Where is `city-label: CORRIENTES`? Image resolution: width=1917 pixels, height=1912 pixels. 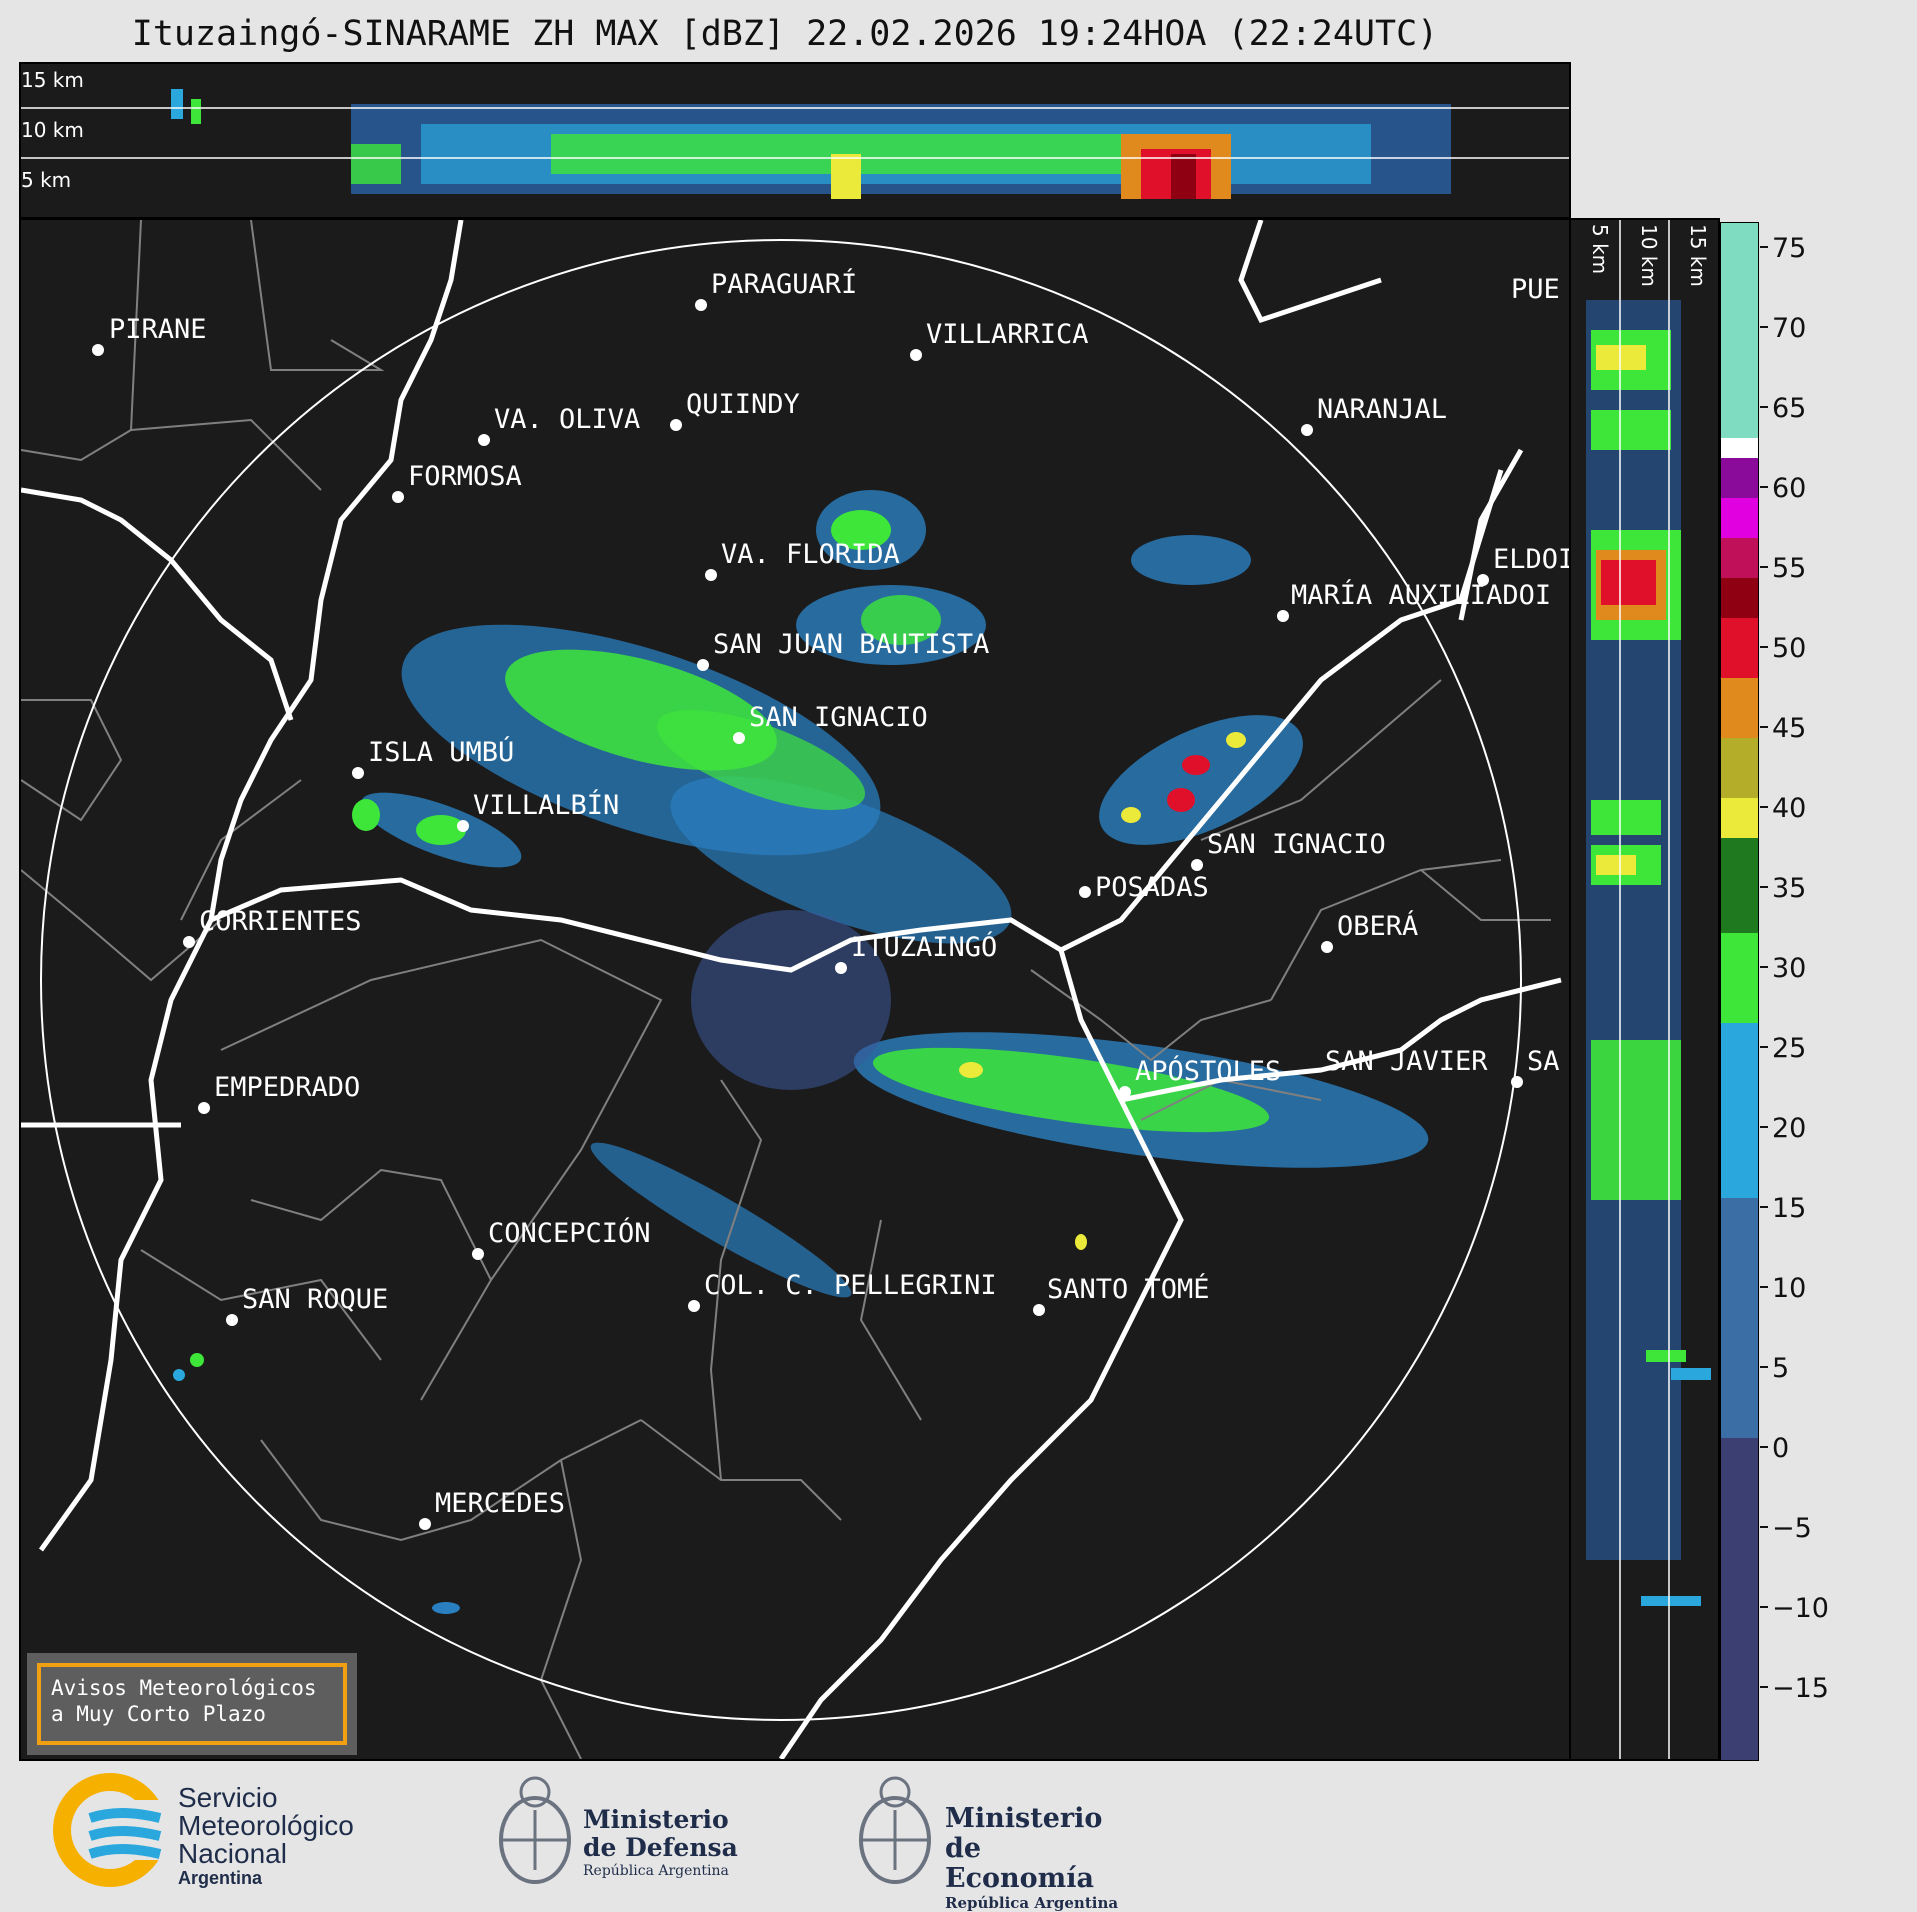
city-label: CORRIENTES is located at coordinates (280, 921).